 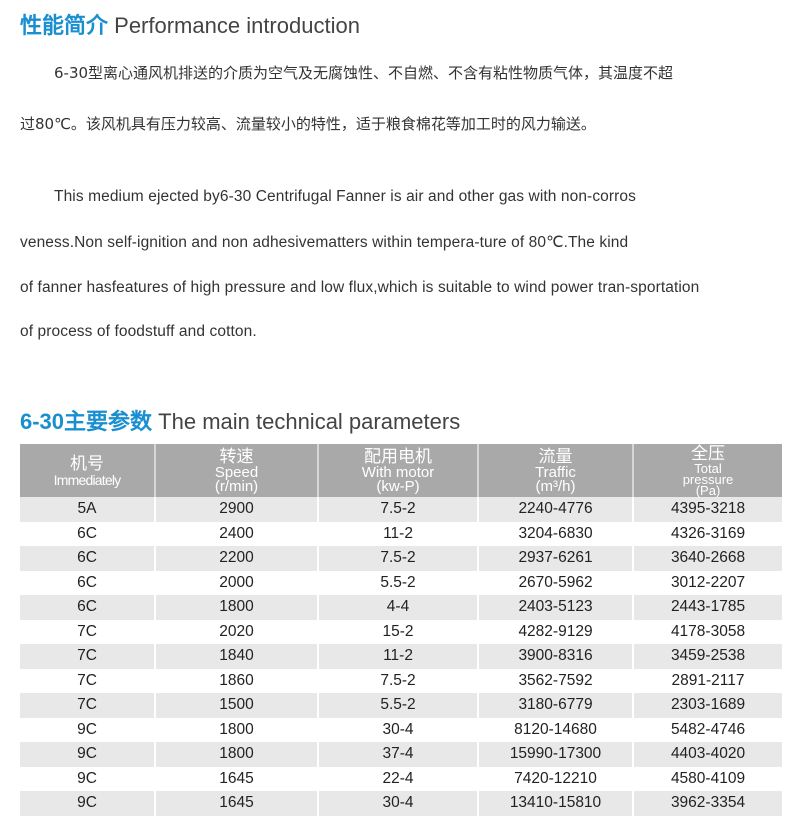 I want to click on cell-speed: 2900, so click(x=236, y=509).